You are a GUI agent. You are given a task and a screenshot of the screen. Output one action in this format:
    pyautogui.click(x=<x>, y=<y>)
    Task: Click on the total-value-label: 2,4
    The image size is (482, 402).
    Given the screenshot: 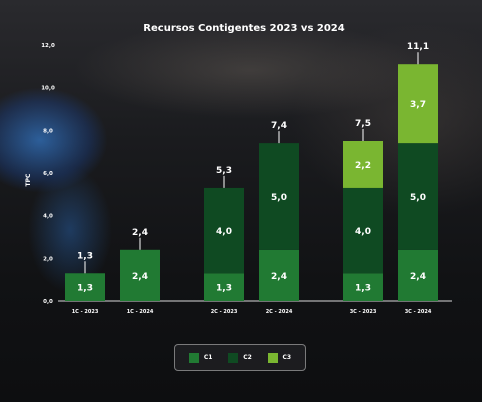 What is the action you would take?
    pyautogui.click(x=140, y=233)
    